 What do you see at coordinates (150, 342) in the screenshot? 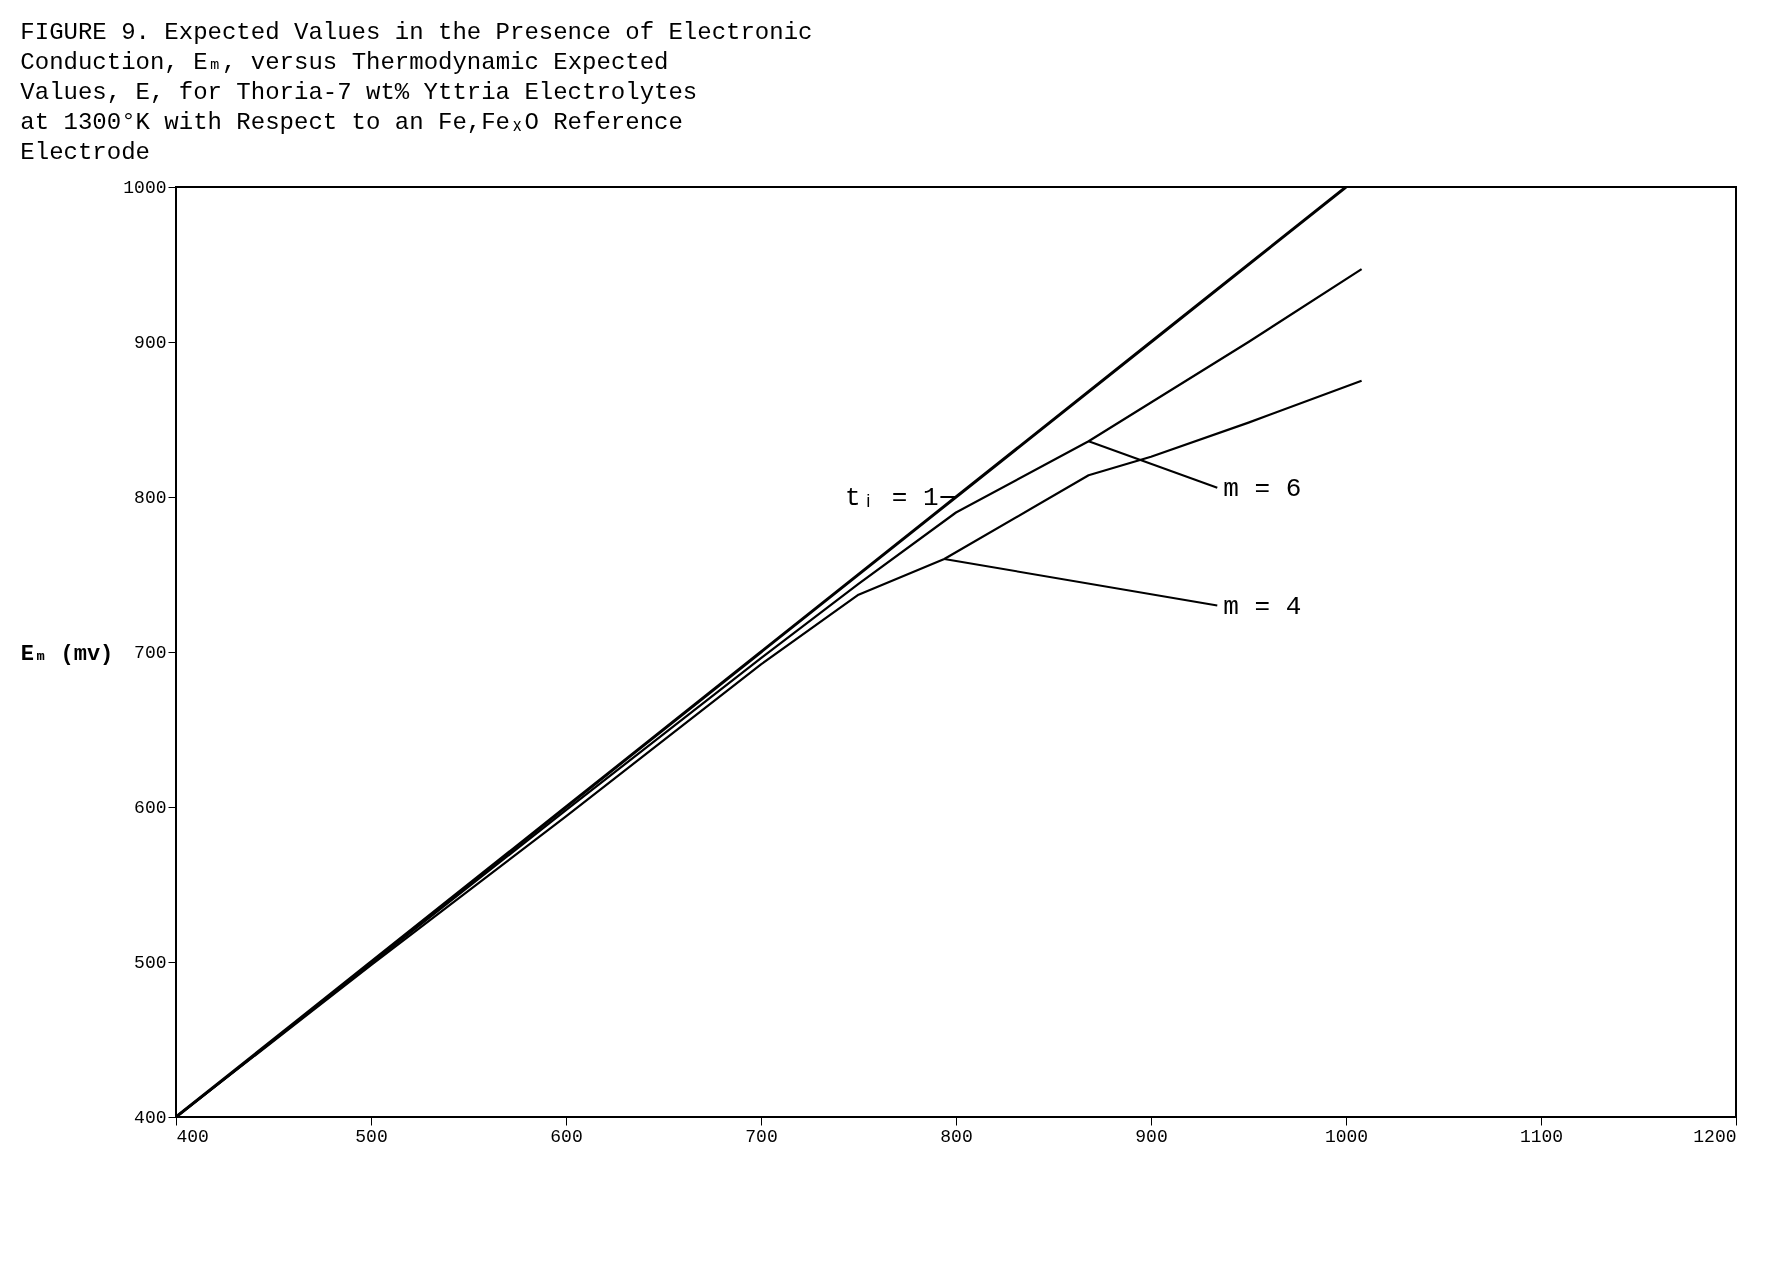
I see `y-tick-label: 900` at bounding box center [150, 342].